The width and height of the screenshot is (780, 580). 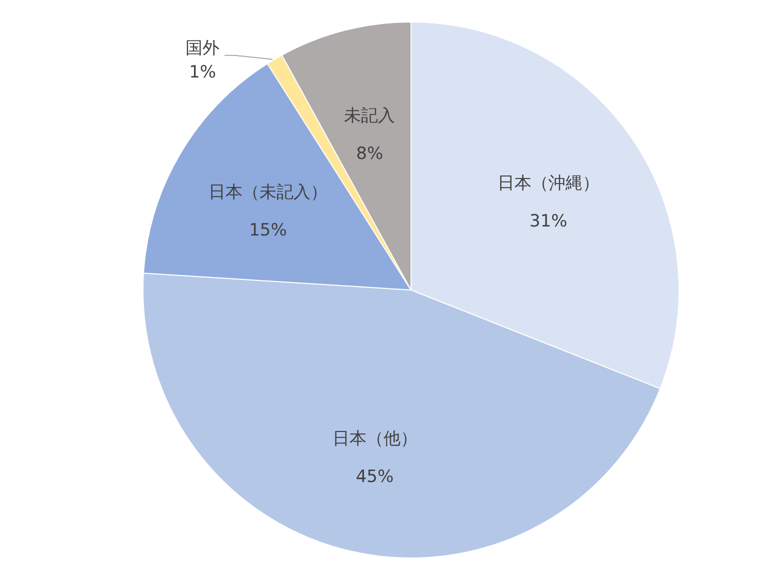 What do you see at coordinates (268, 192) in the screenshot?
I see `slice-label: 日本（未記入）` at bounding box center [268, 192].